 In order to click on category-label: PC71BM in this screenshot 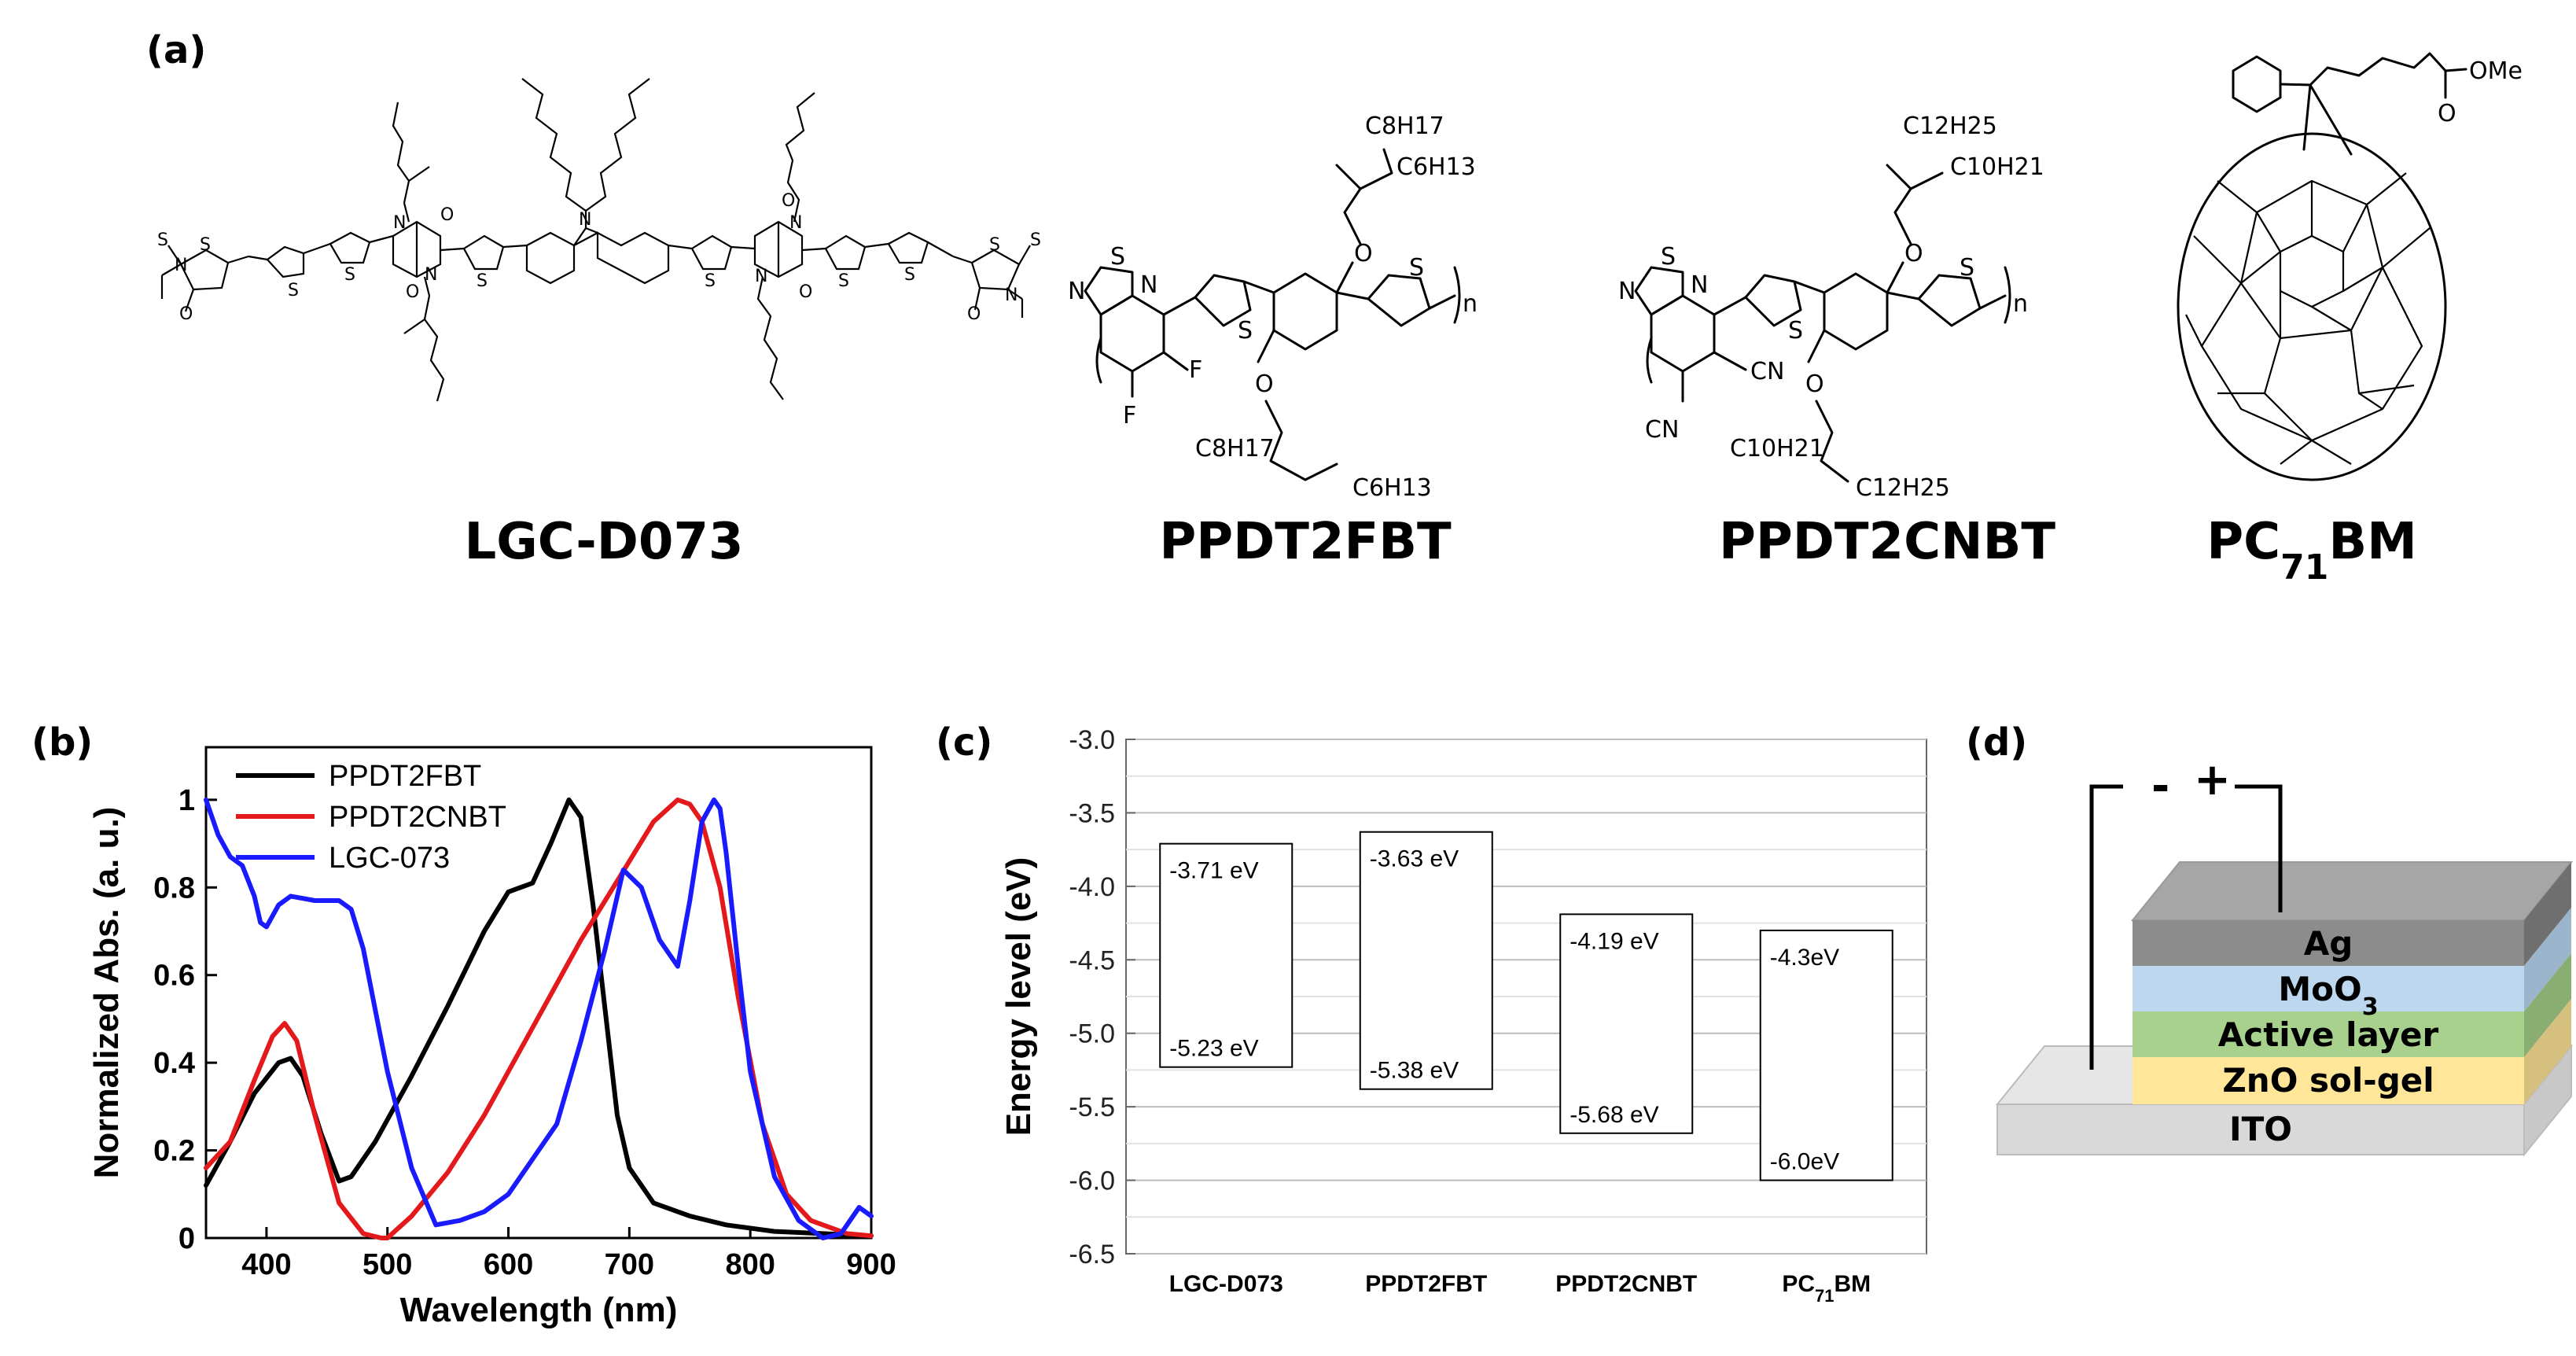, I will do `click(1826, 1288)`.